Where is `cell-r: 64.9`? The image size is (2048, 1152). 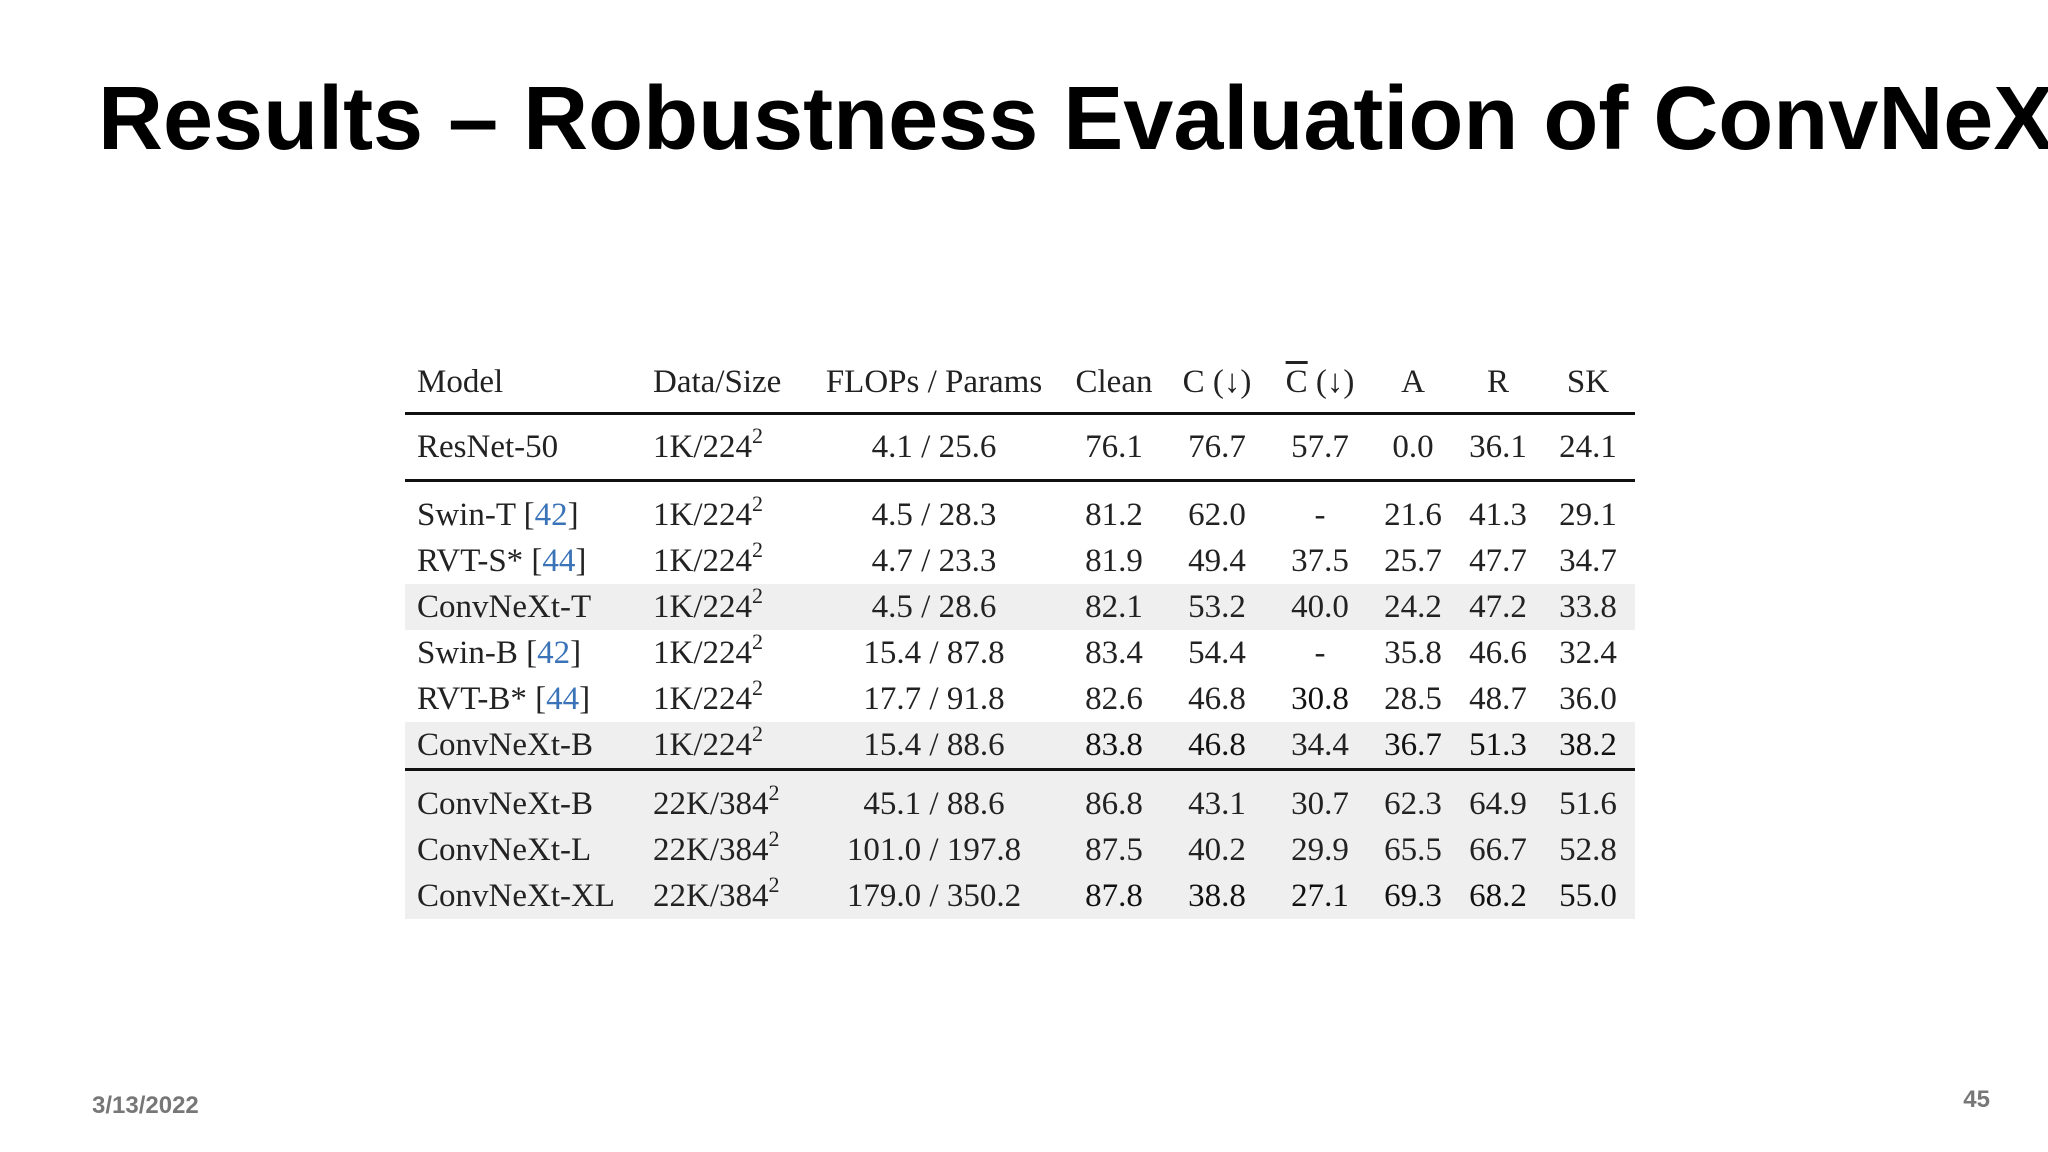 cell-r: 64.9 is located at coordinates (1498, 798).